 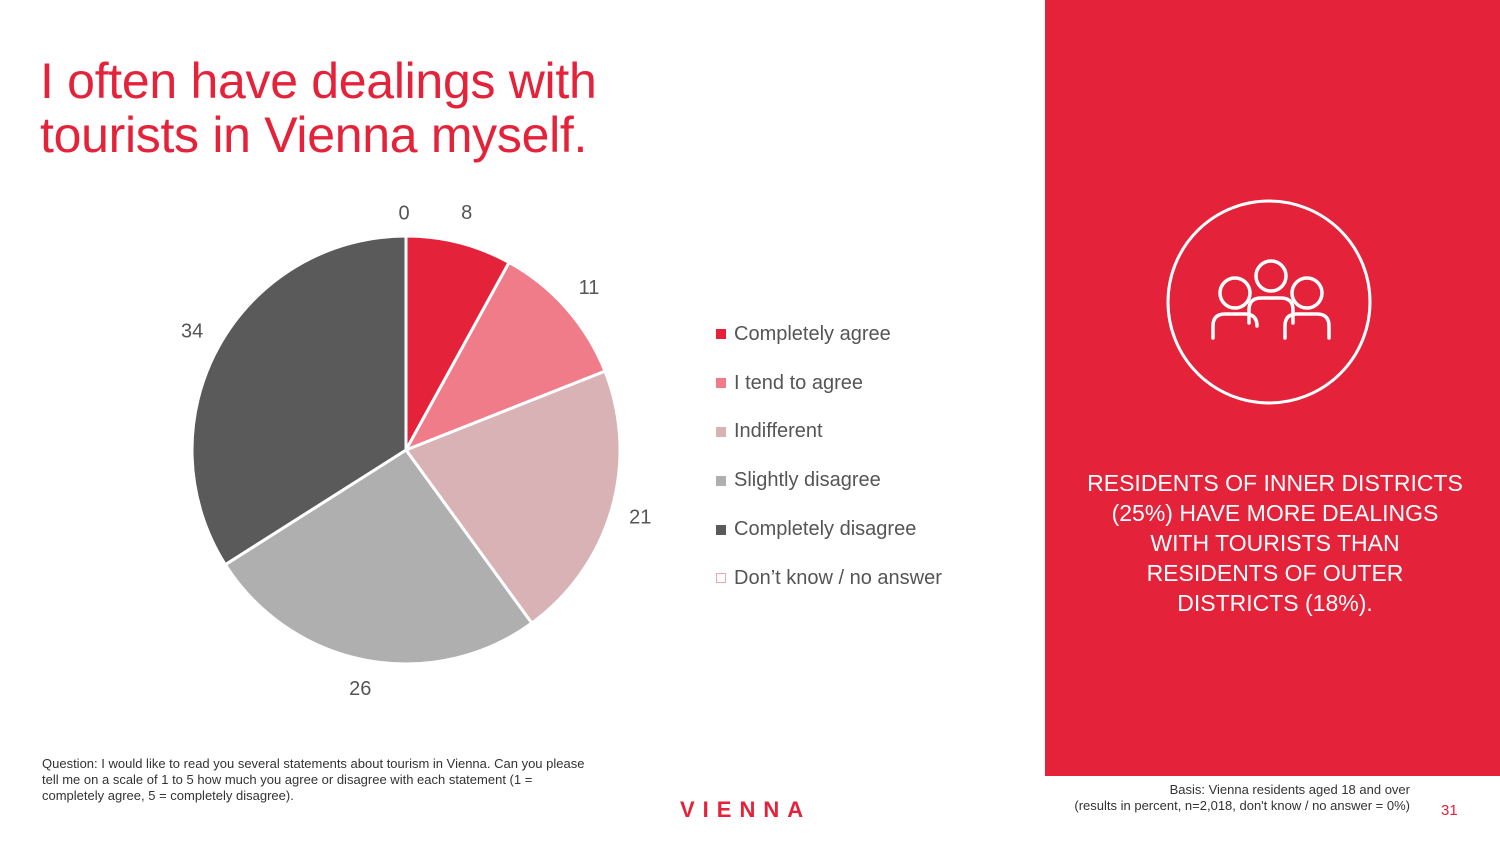 What do you see at coordinates (746, 809) in the screenshot?
I see `vienna-logo: VIENNA` at bounding box center [746, 809].